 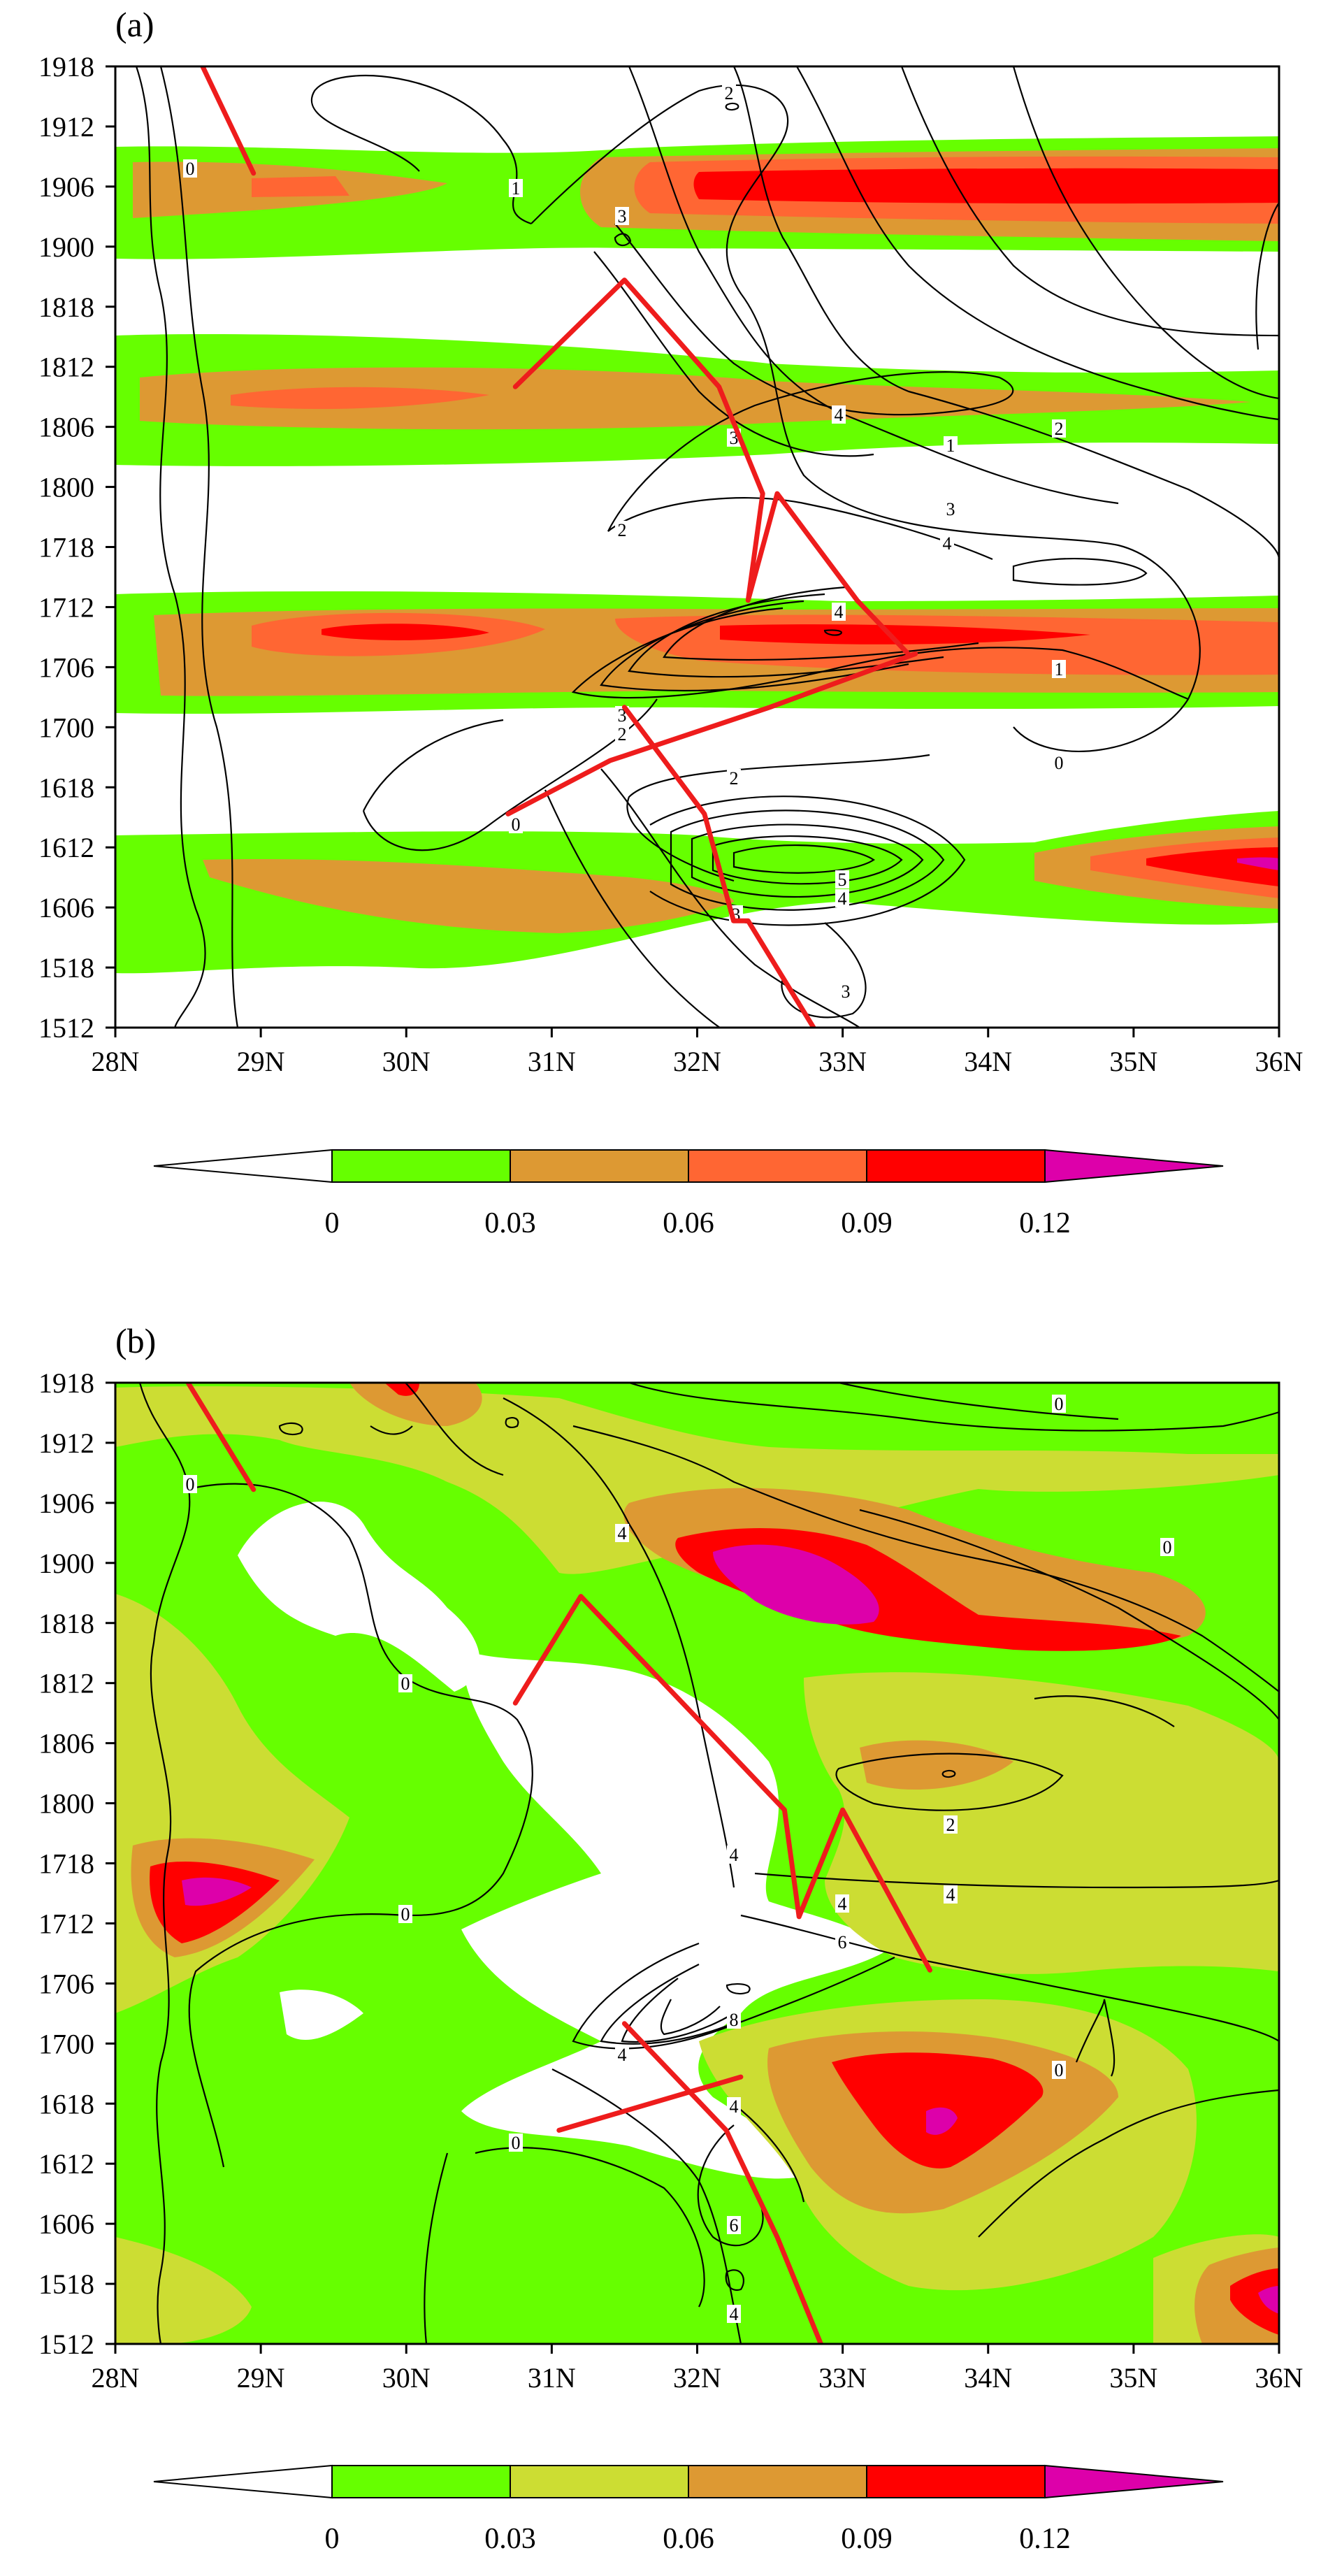 I want to click on shade-band-1612-brown, so click(x=741, y=879).